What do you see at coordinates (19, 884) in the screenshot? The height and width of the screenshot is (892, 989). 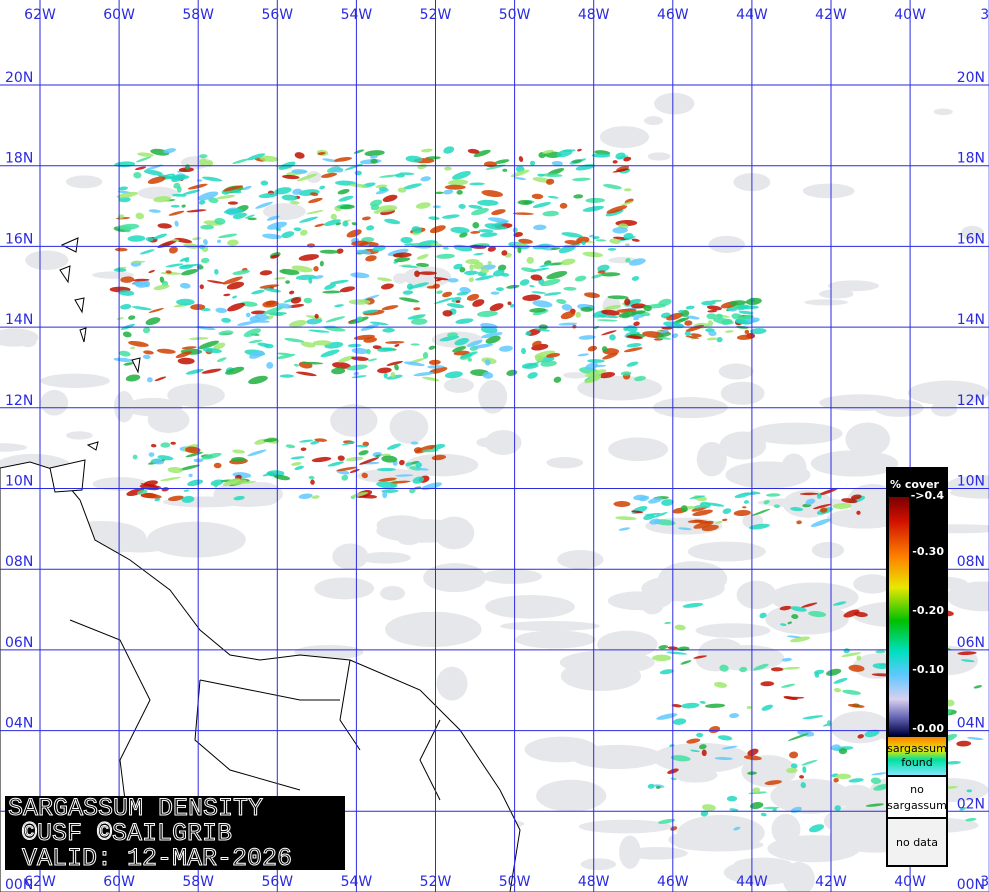 I see `lat-label: 00N` at bounding box center [19, 884].